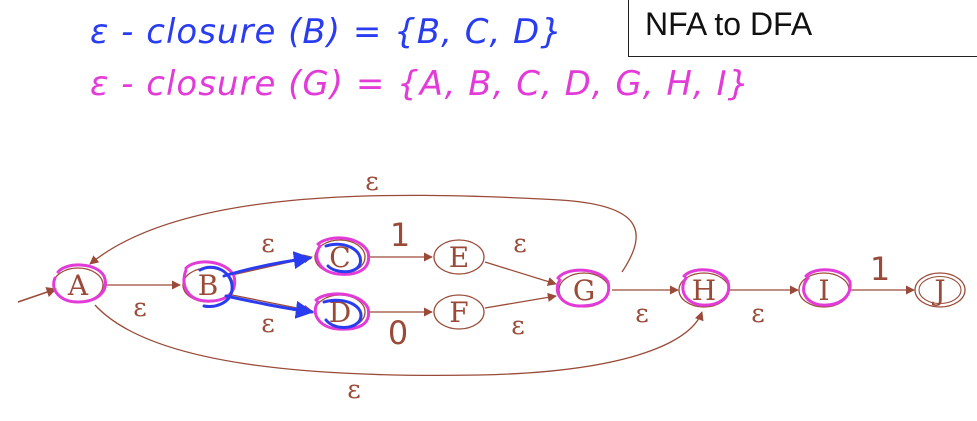  I want to click on label-b-c: ε, so click(267, 244).